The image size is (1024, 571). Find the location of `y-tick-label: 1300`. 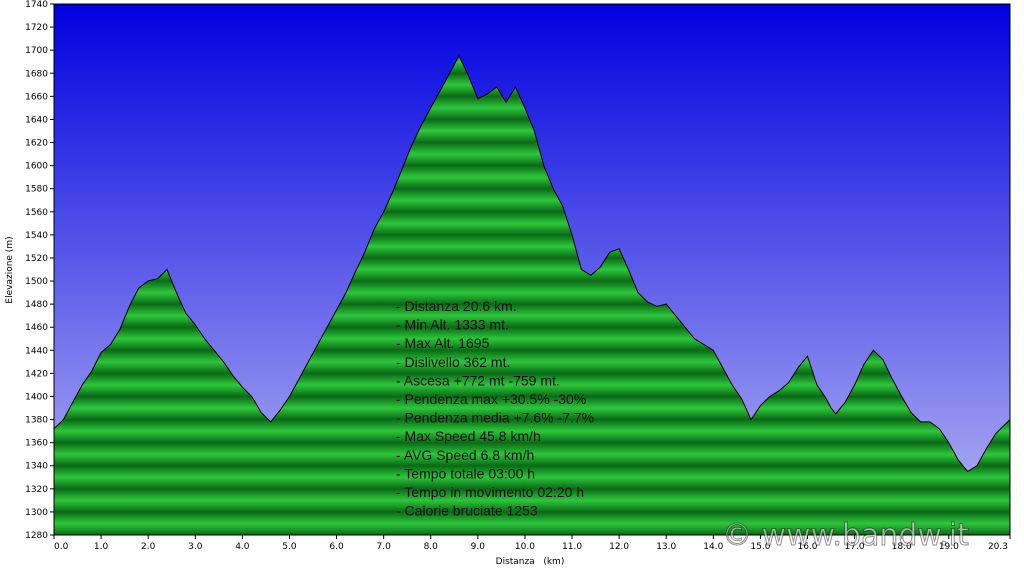

y-tick-label: 1300 is located at coordinates (36, 513).